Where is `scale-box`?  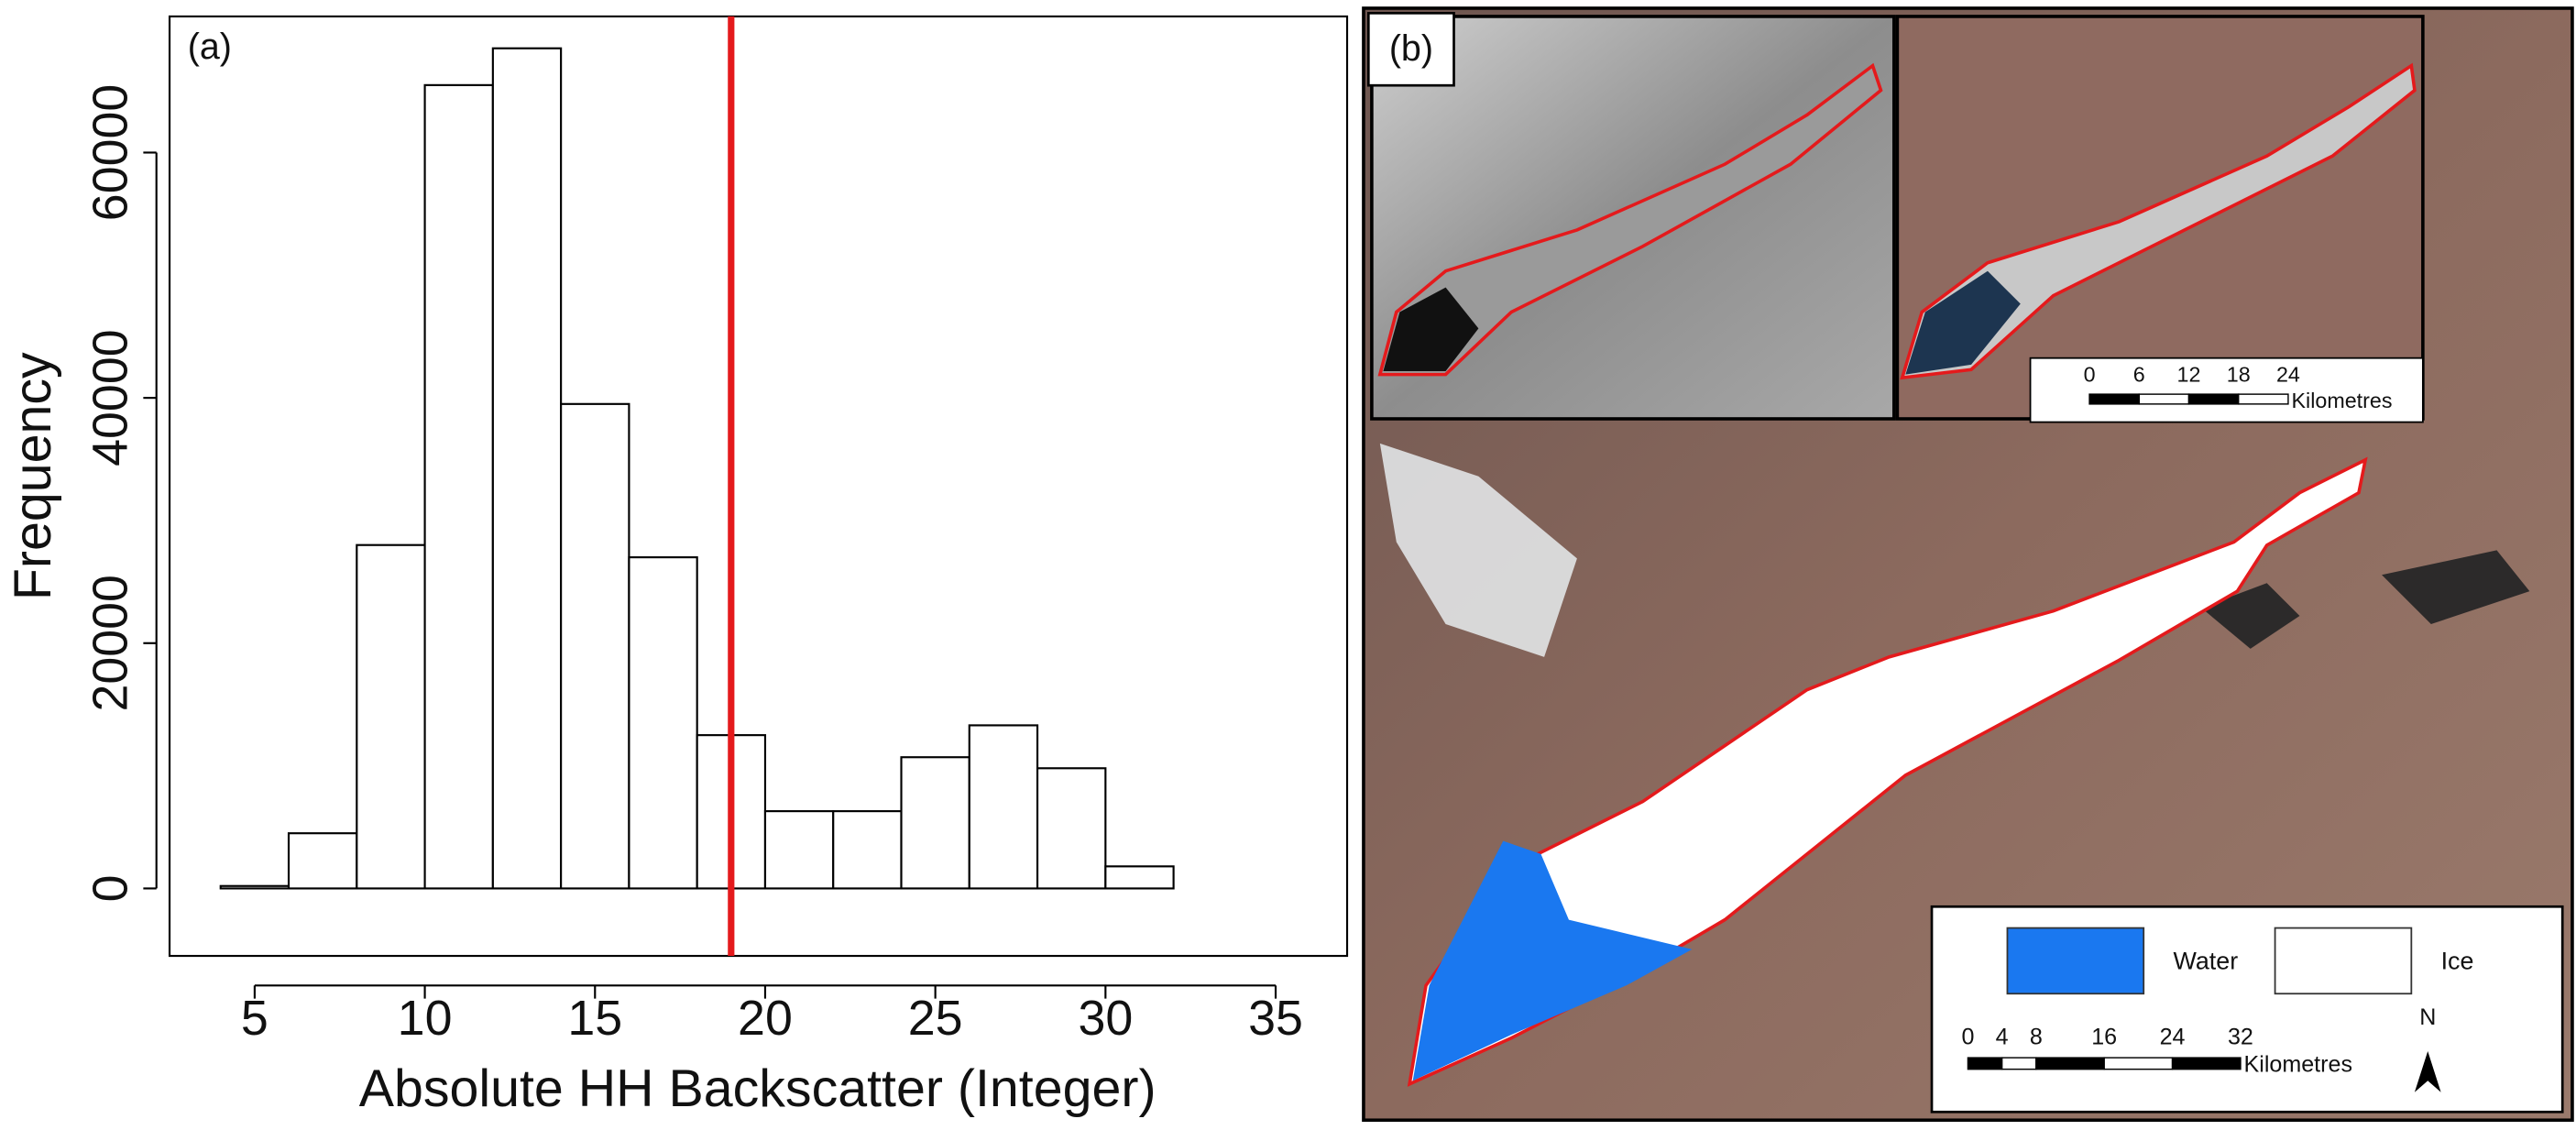 scale-box is located at coordinates (2226, 390).